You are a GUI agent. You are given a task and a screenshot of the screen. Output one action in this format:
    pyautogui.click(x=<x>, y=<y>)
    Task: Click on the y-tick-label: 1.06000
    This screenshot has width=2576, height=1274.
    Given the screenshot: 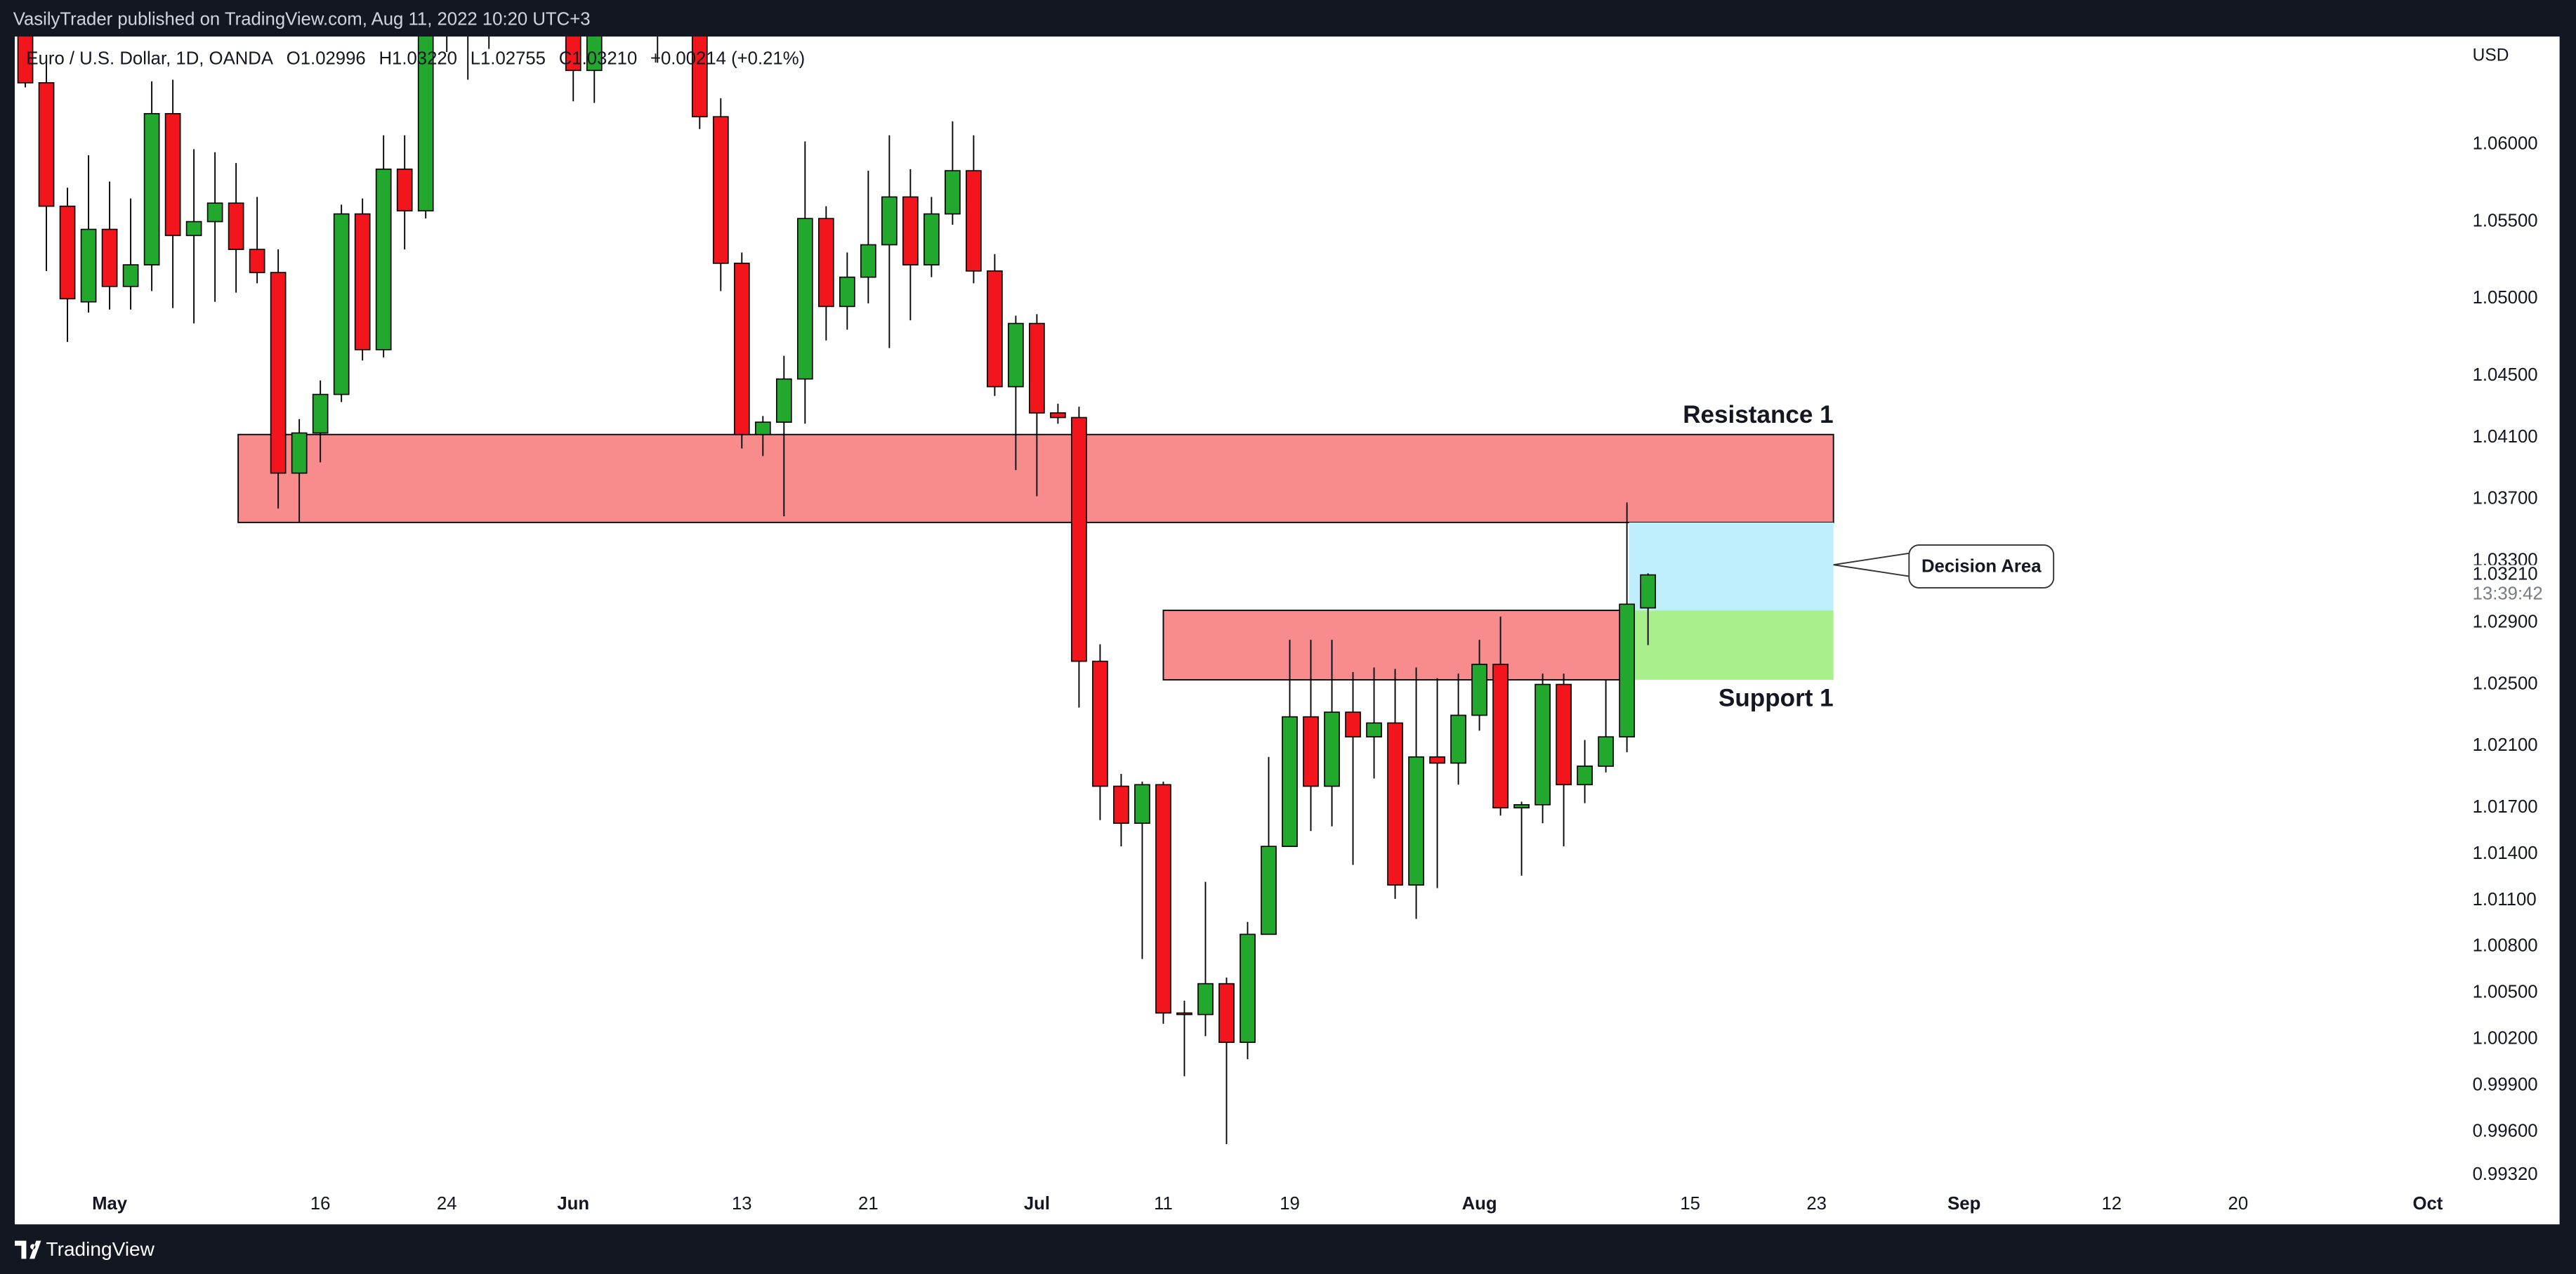 What is the action you would take?
    pyautogui.click(x=2505, y=144)
    